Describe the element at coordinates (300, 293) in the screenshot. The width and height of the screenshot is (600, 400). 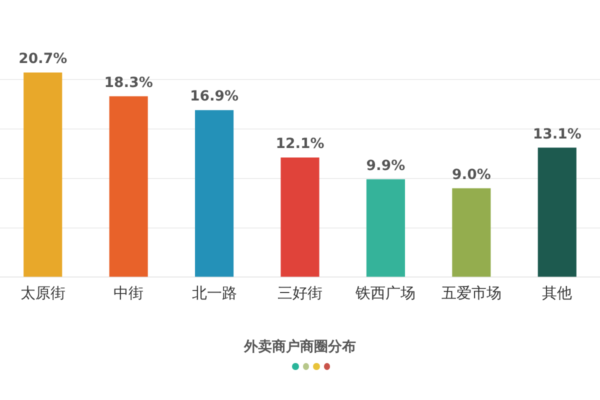
I see `x-tick-label: 三好街` at that location.